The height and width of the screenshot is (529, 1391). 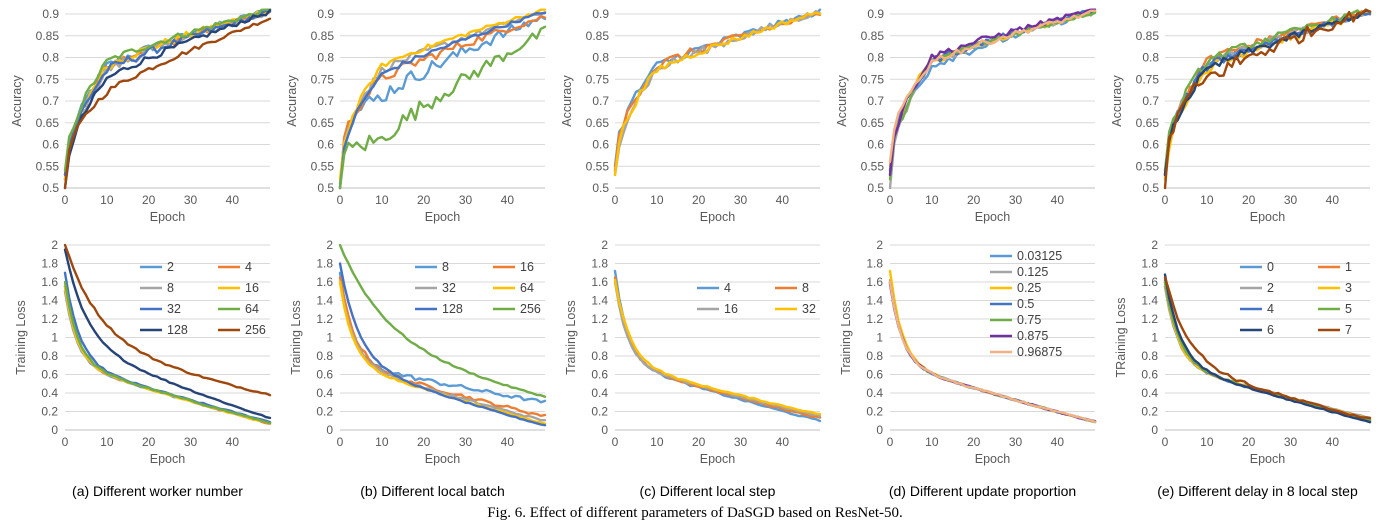 What do you see at coordinates (1026, 256) in the screenshot?
I see `legend-item-0.03125: 0.03125` at bounding box center [1026, 256].